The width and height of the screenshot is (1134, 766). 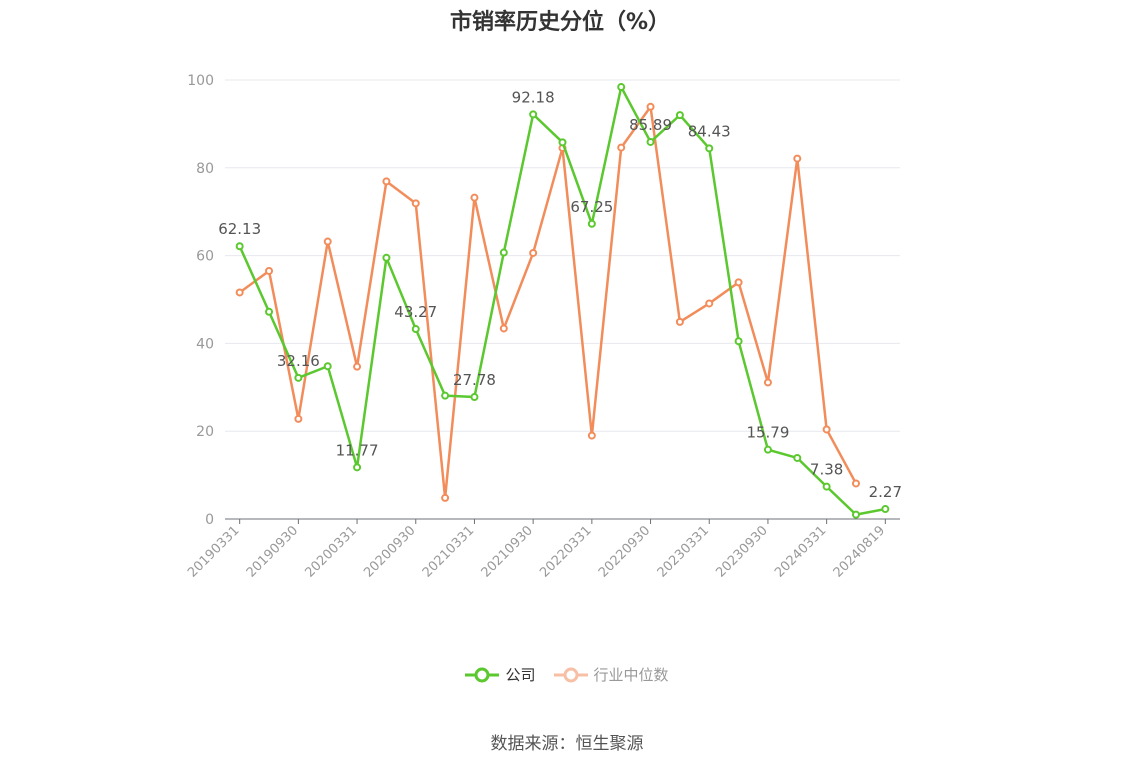 I want to click on data-label: 2.27, so click(x=885, y=492).